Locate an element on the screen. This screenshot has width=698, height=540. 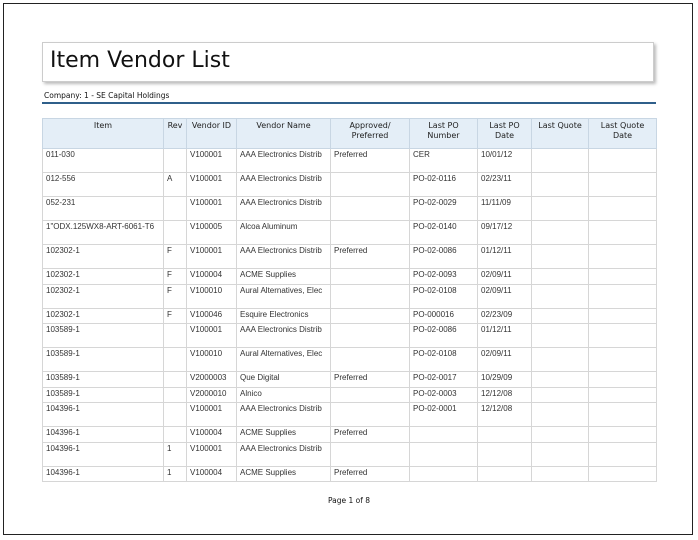
cell-last-po-number: PO-02-0003 is located at coordinates (443, 394).